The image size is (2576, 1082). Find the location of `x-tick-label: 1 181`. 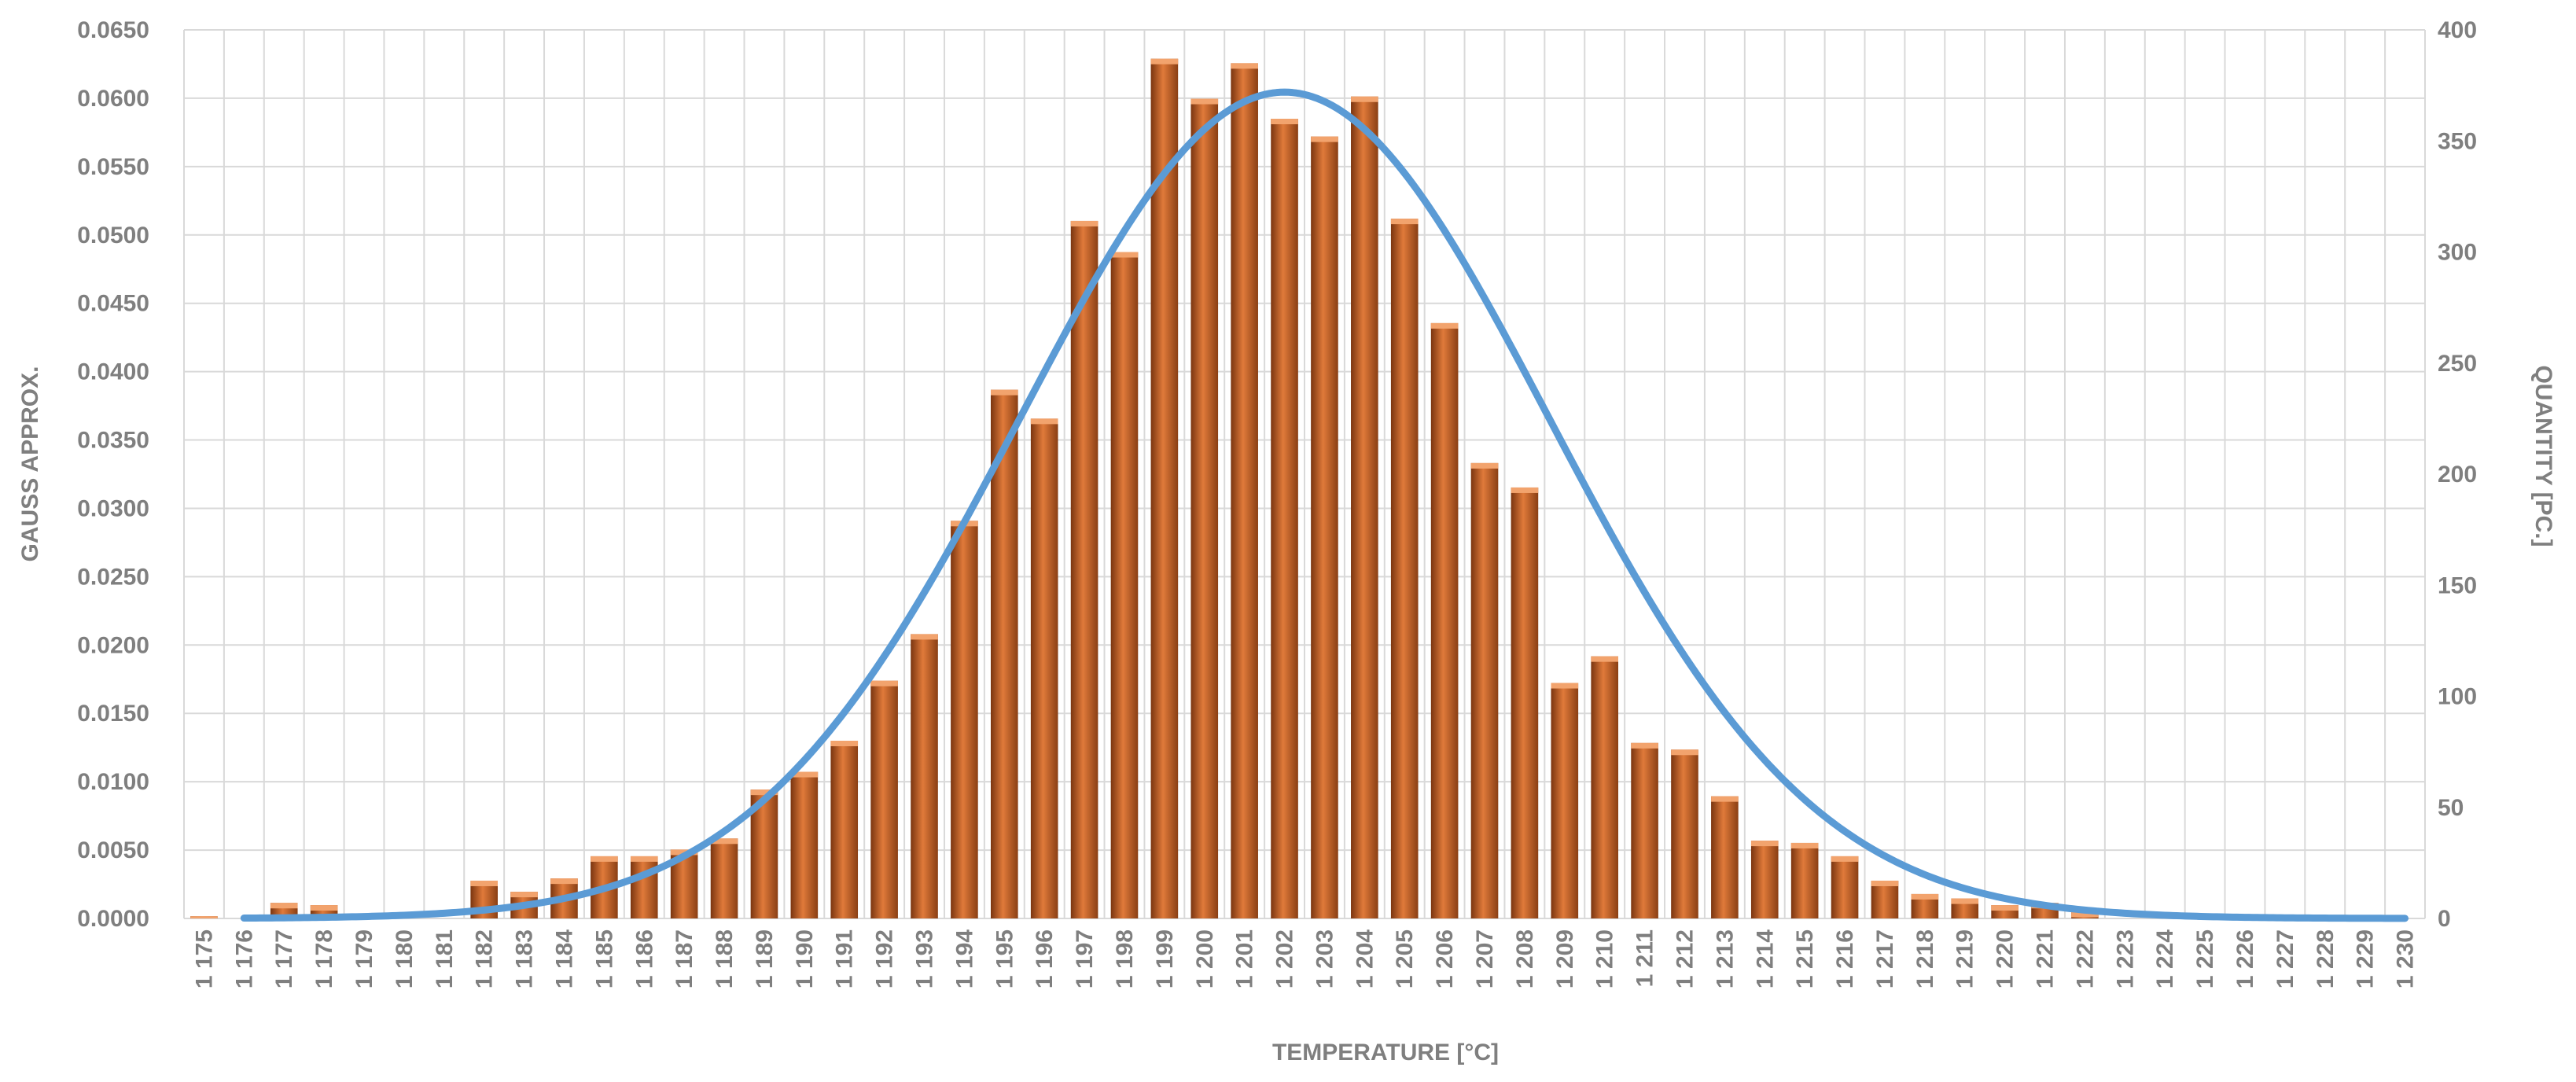

x-tick-label: 1 181 is located at coordinates (445, 958).